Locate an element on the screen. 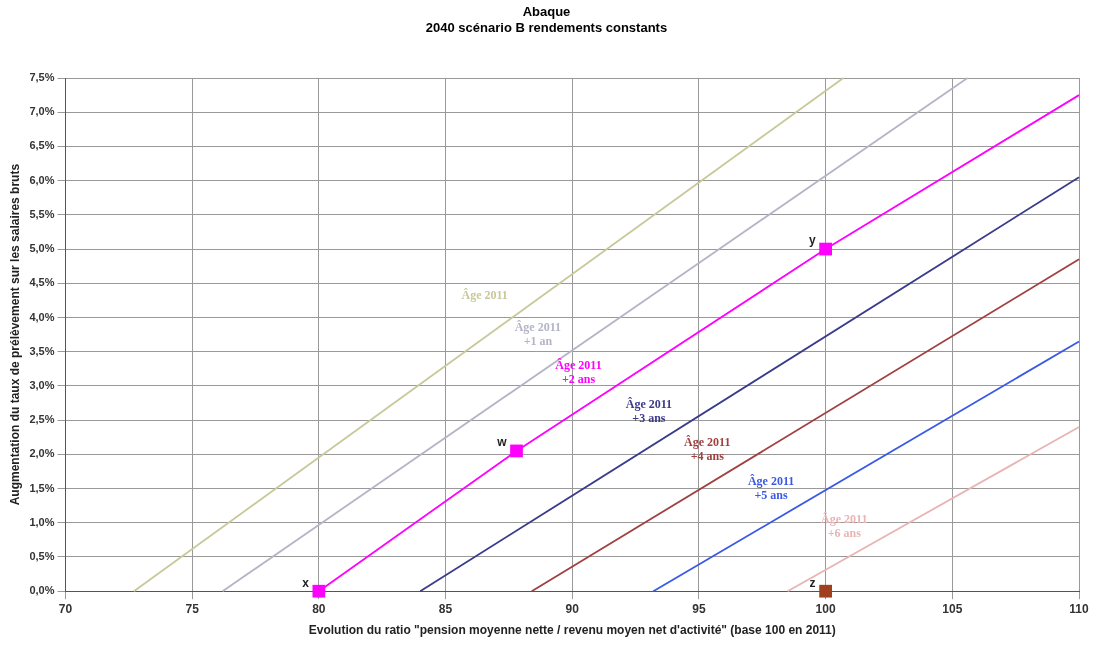 Image resolution: width=1093 pixels, height=646 pixels. annotation: y is located at coordinates (812, 240).